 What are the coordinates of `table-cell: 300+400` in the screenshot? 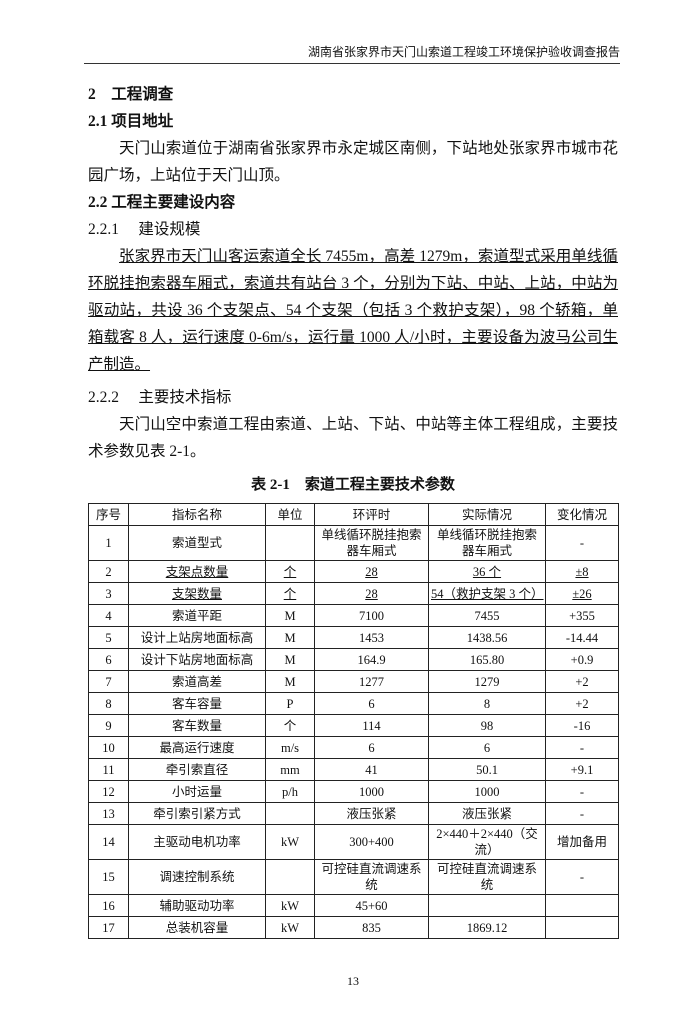 It's located at (371, 842).